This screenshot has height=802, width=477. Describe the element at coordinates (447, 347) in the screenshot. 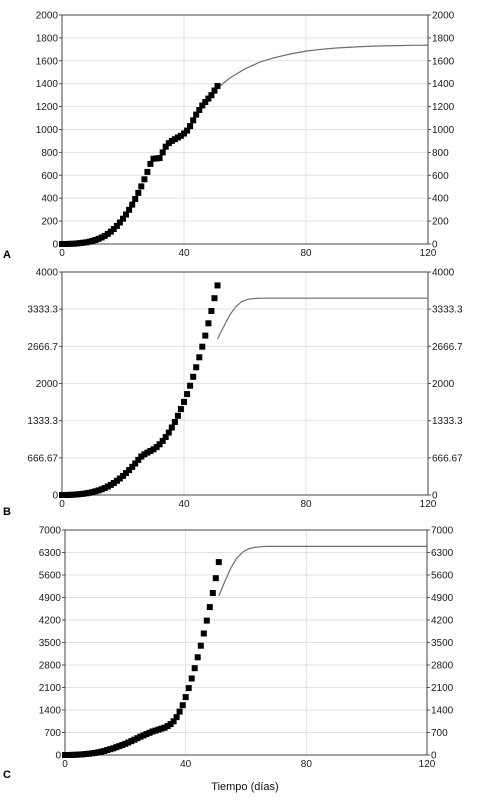

I see `y-tick-label-right: 2666.7` at that location.